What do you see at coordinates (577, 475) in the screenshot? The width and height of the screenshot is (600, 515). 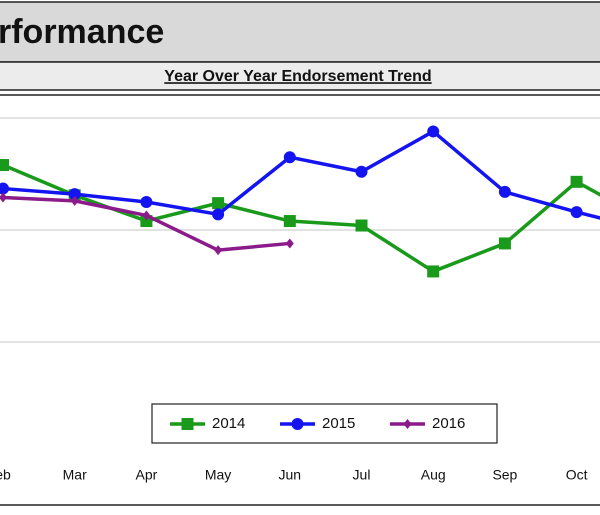 I see `x-tick-label: Oct` at bounding box center [577, 475].